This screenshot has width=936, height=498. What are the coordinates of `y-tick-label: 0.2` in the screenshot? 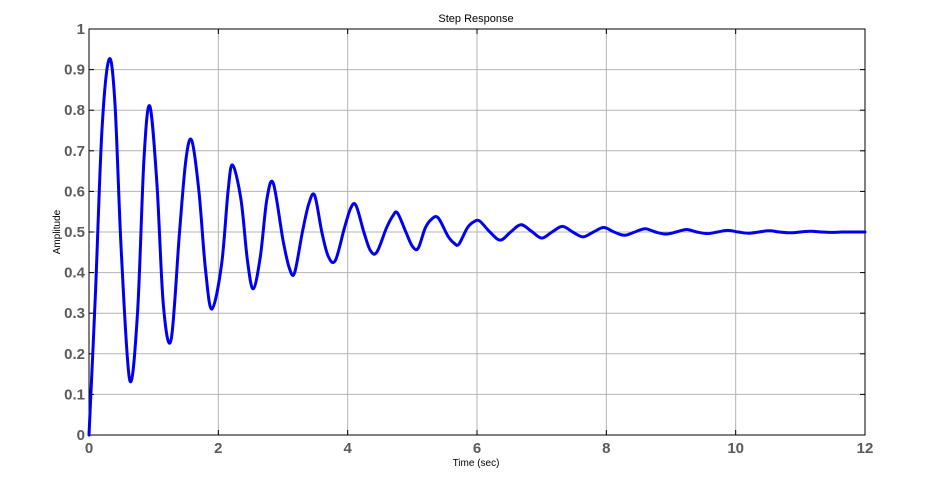 It's located at (74, 354).